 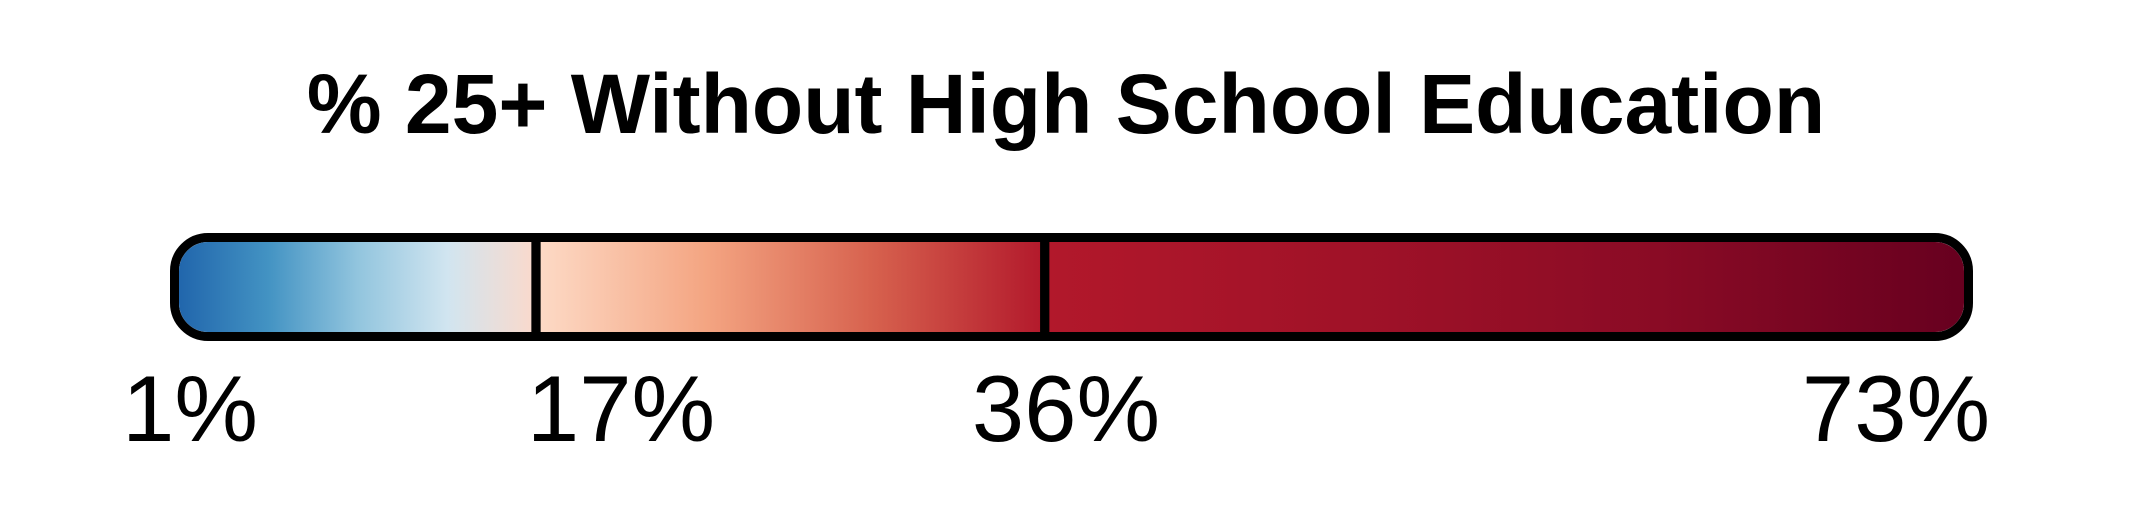 What do you see at coordinates (1896, 408) in the screenshot?
I see `legend-tick-73: 73%` at bounding box center [1896, 408].